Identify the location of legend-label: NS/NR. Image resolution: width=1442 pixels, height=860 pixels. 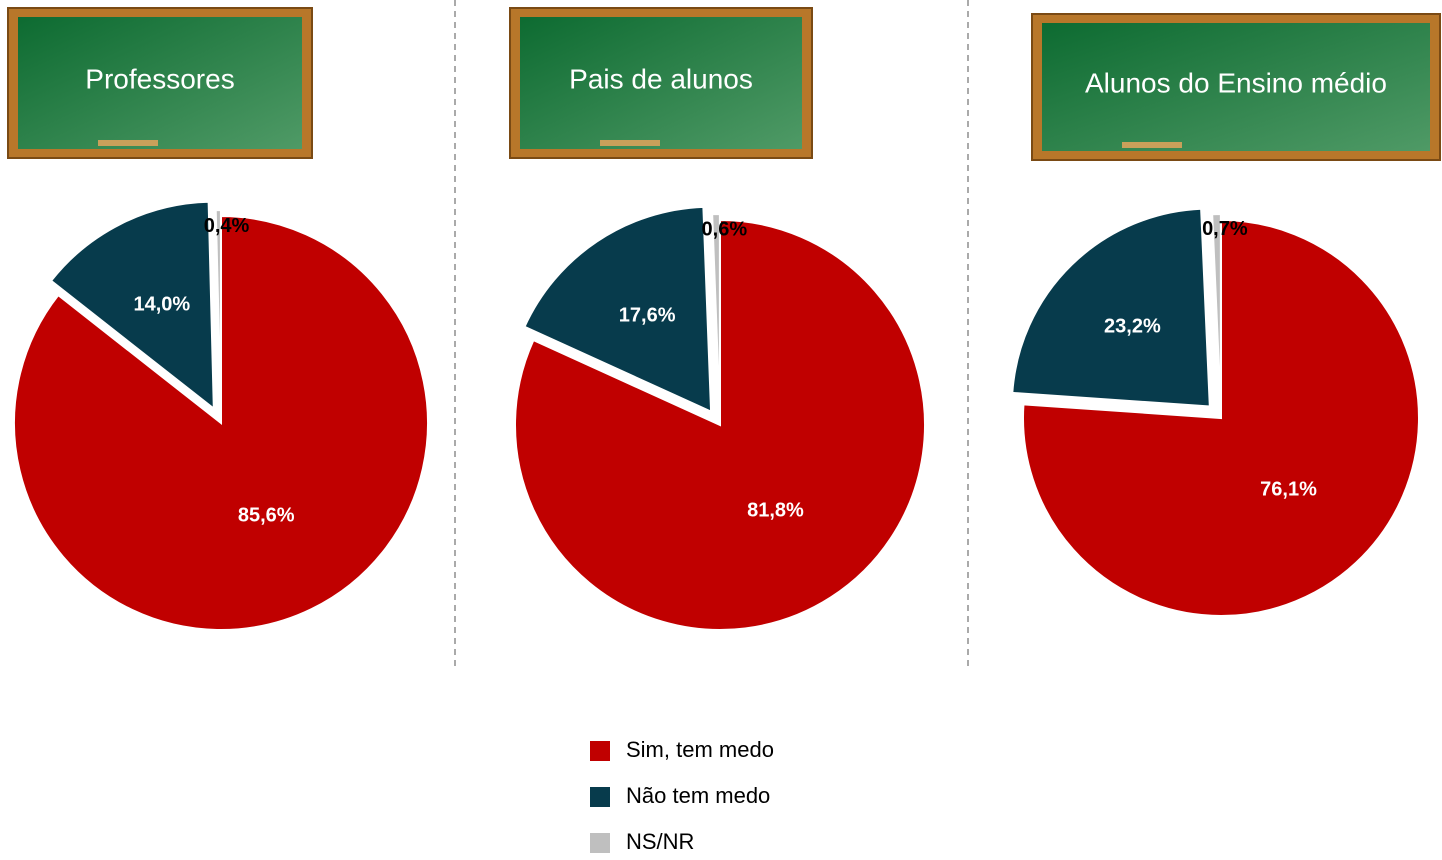
(660, 841).